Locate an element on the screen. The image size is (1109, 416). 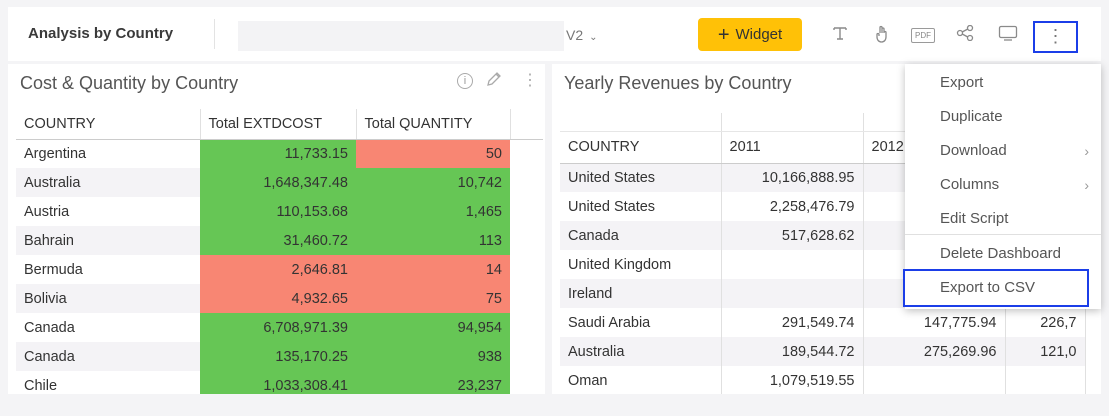
column-header-2011: 2011 is located at coordinates (792, 147).